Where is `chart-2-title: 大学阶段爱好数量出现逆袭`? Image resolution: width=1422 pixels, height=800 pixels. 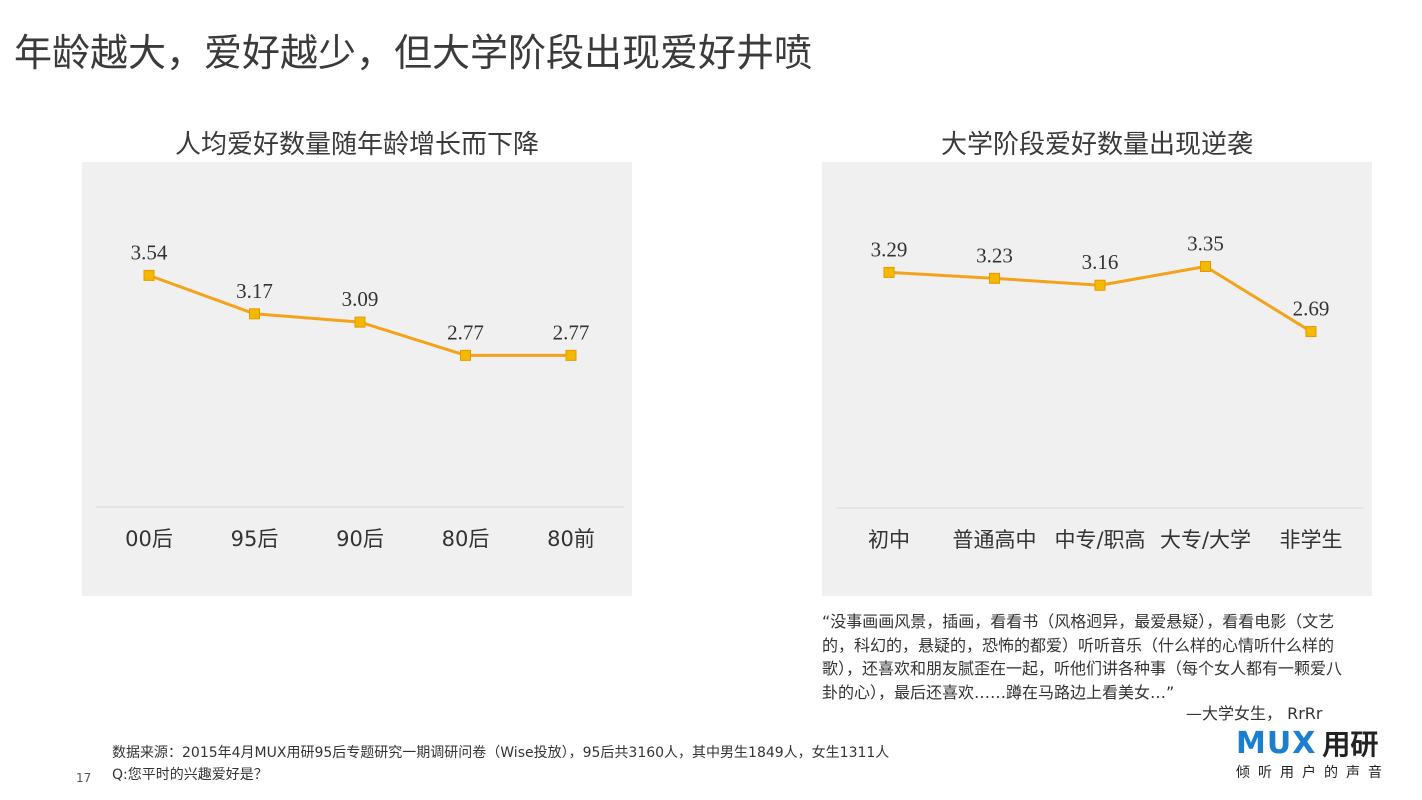 chart-2-title: 大学阶段爱好数量出现逆袭 is located at coordinates (1096, 145).